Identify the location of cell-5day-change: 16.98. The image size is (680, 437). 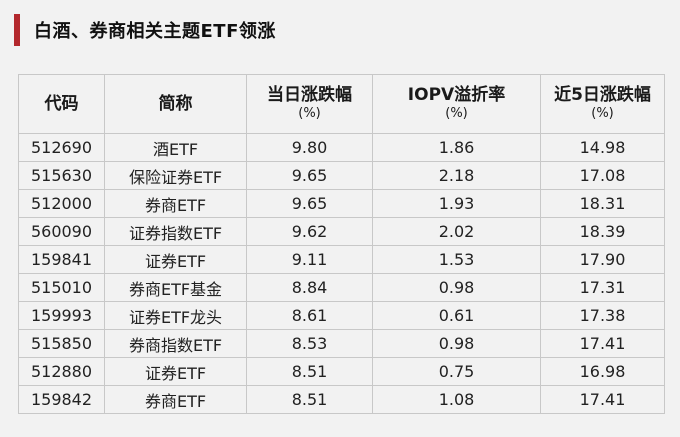
(602, 371).